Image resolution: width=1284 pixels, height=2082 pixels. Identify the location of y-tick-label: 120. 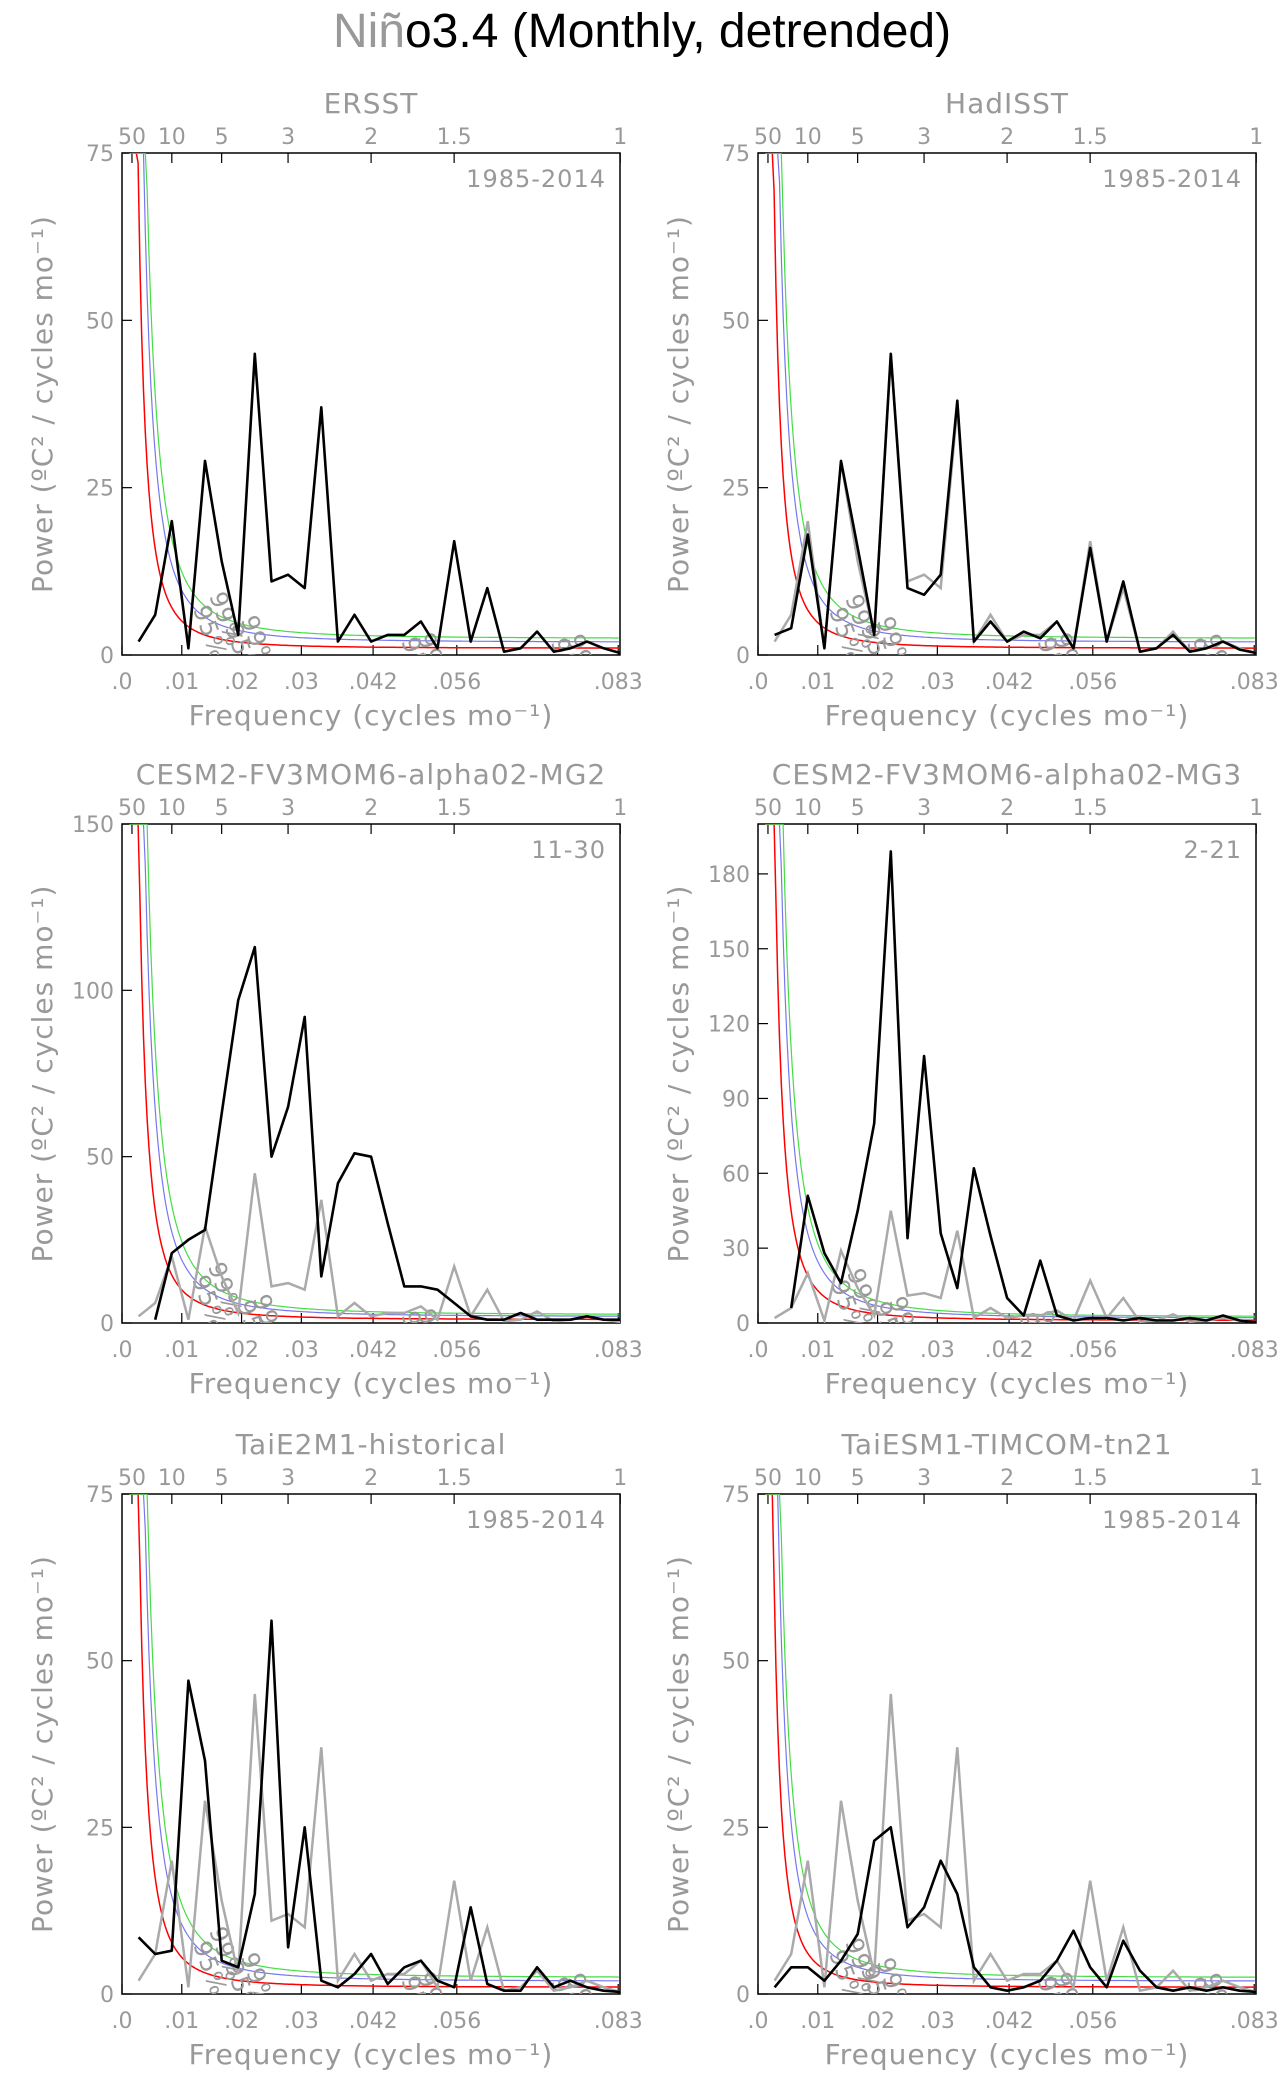
(729, 1025).